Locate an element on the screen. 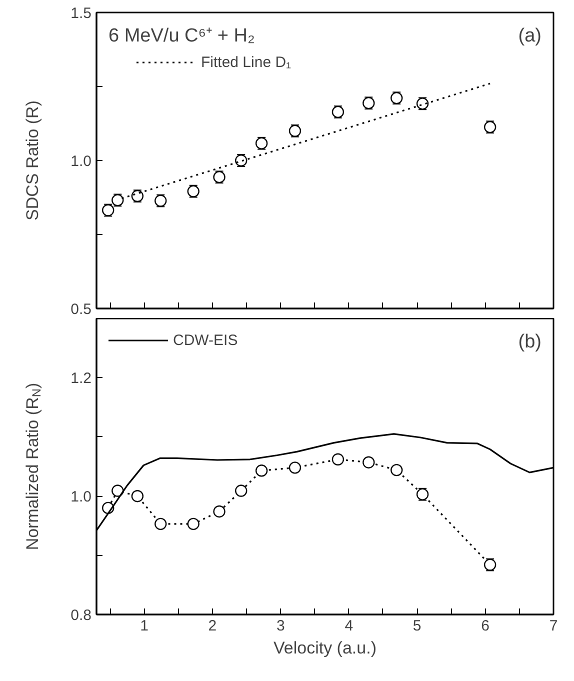 Image resolution: width=574 pixels, height=681 pixels. y-tick-label: 1.2 is located at coordinates (81, 379).